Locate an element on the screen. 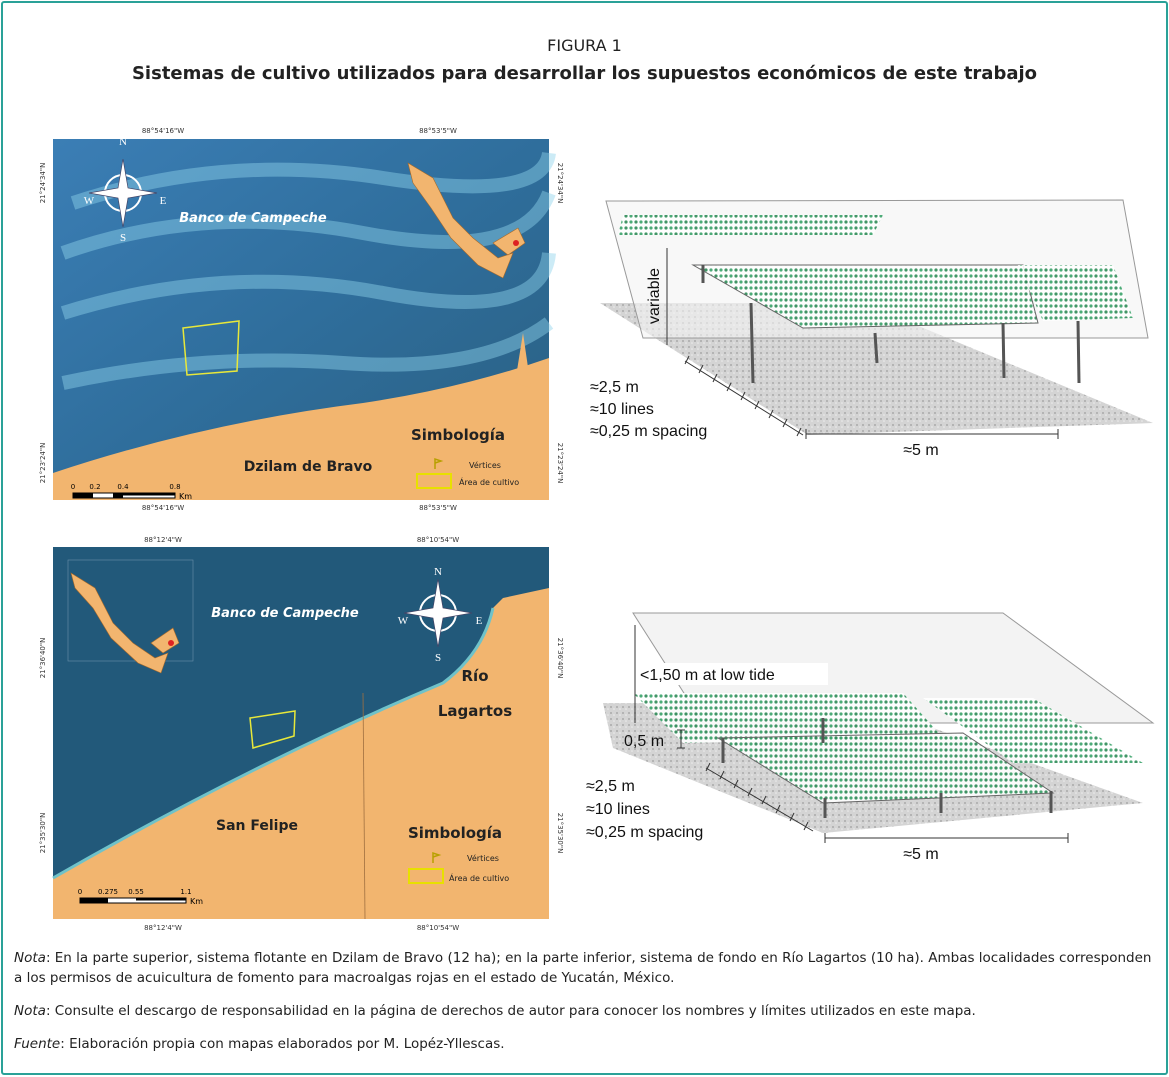  boundary is located at coordinates (364, 806).